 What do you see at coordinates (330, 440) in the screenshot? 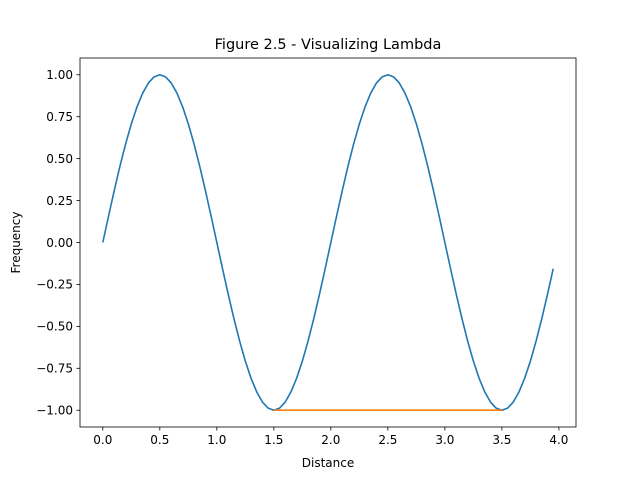
I see `x-tick-label: 2.0` at bounding box center [330, 440].